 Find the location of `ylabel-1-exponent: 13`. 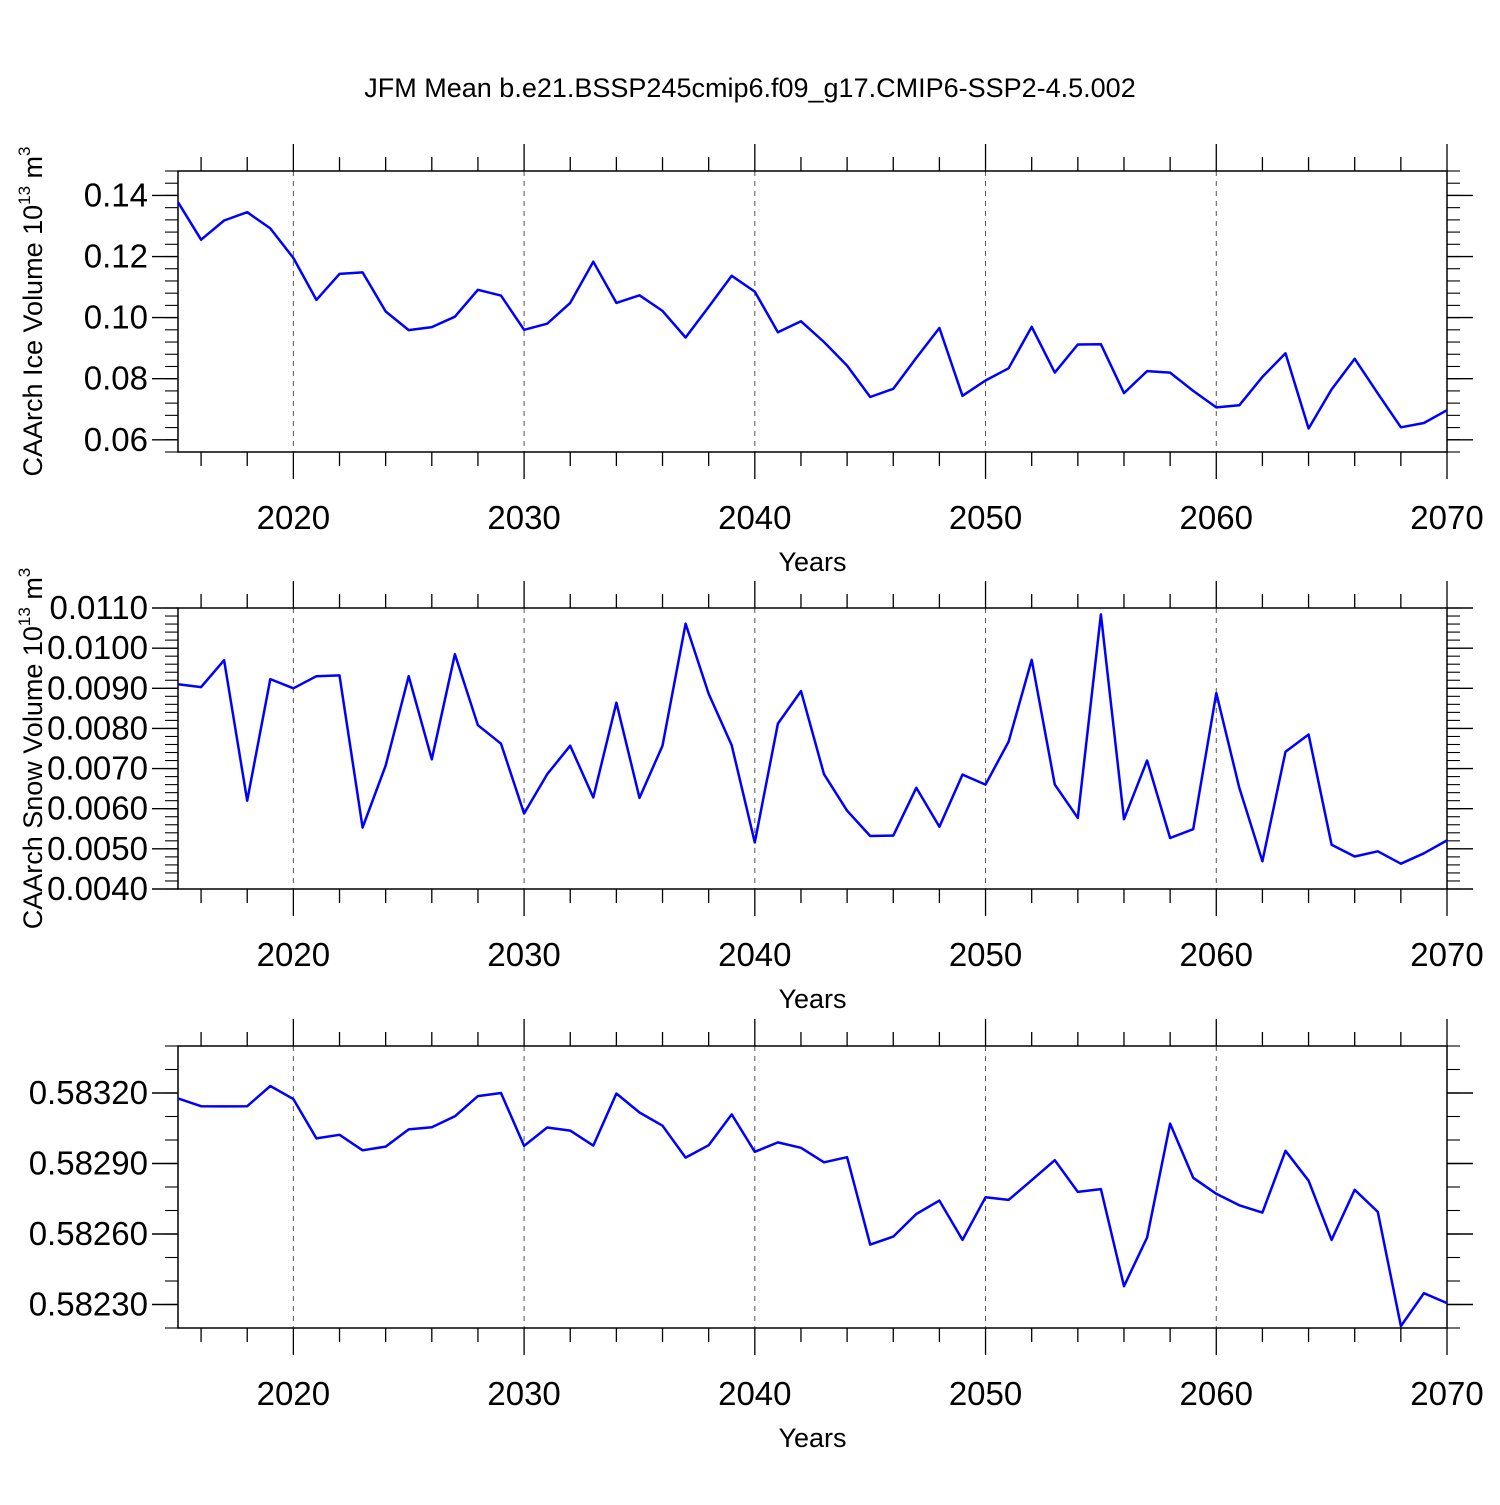

ylabel-1-exponent: 13 is located at coordinates (24, 195).